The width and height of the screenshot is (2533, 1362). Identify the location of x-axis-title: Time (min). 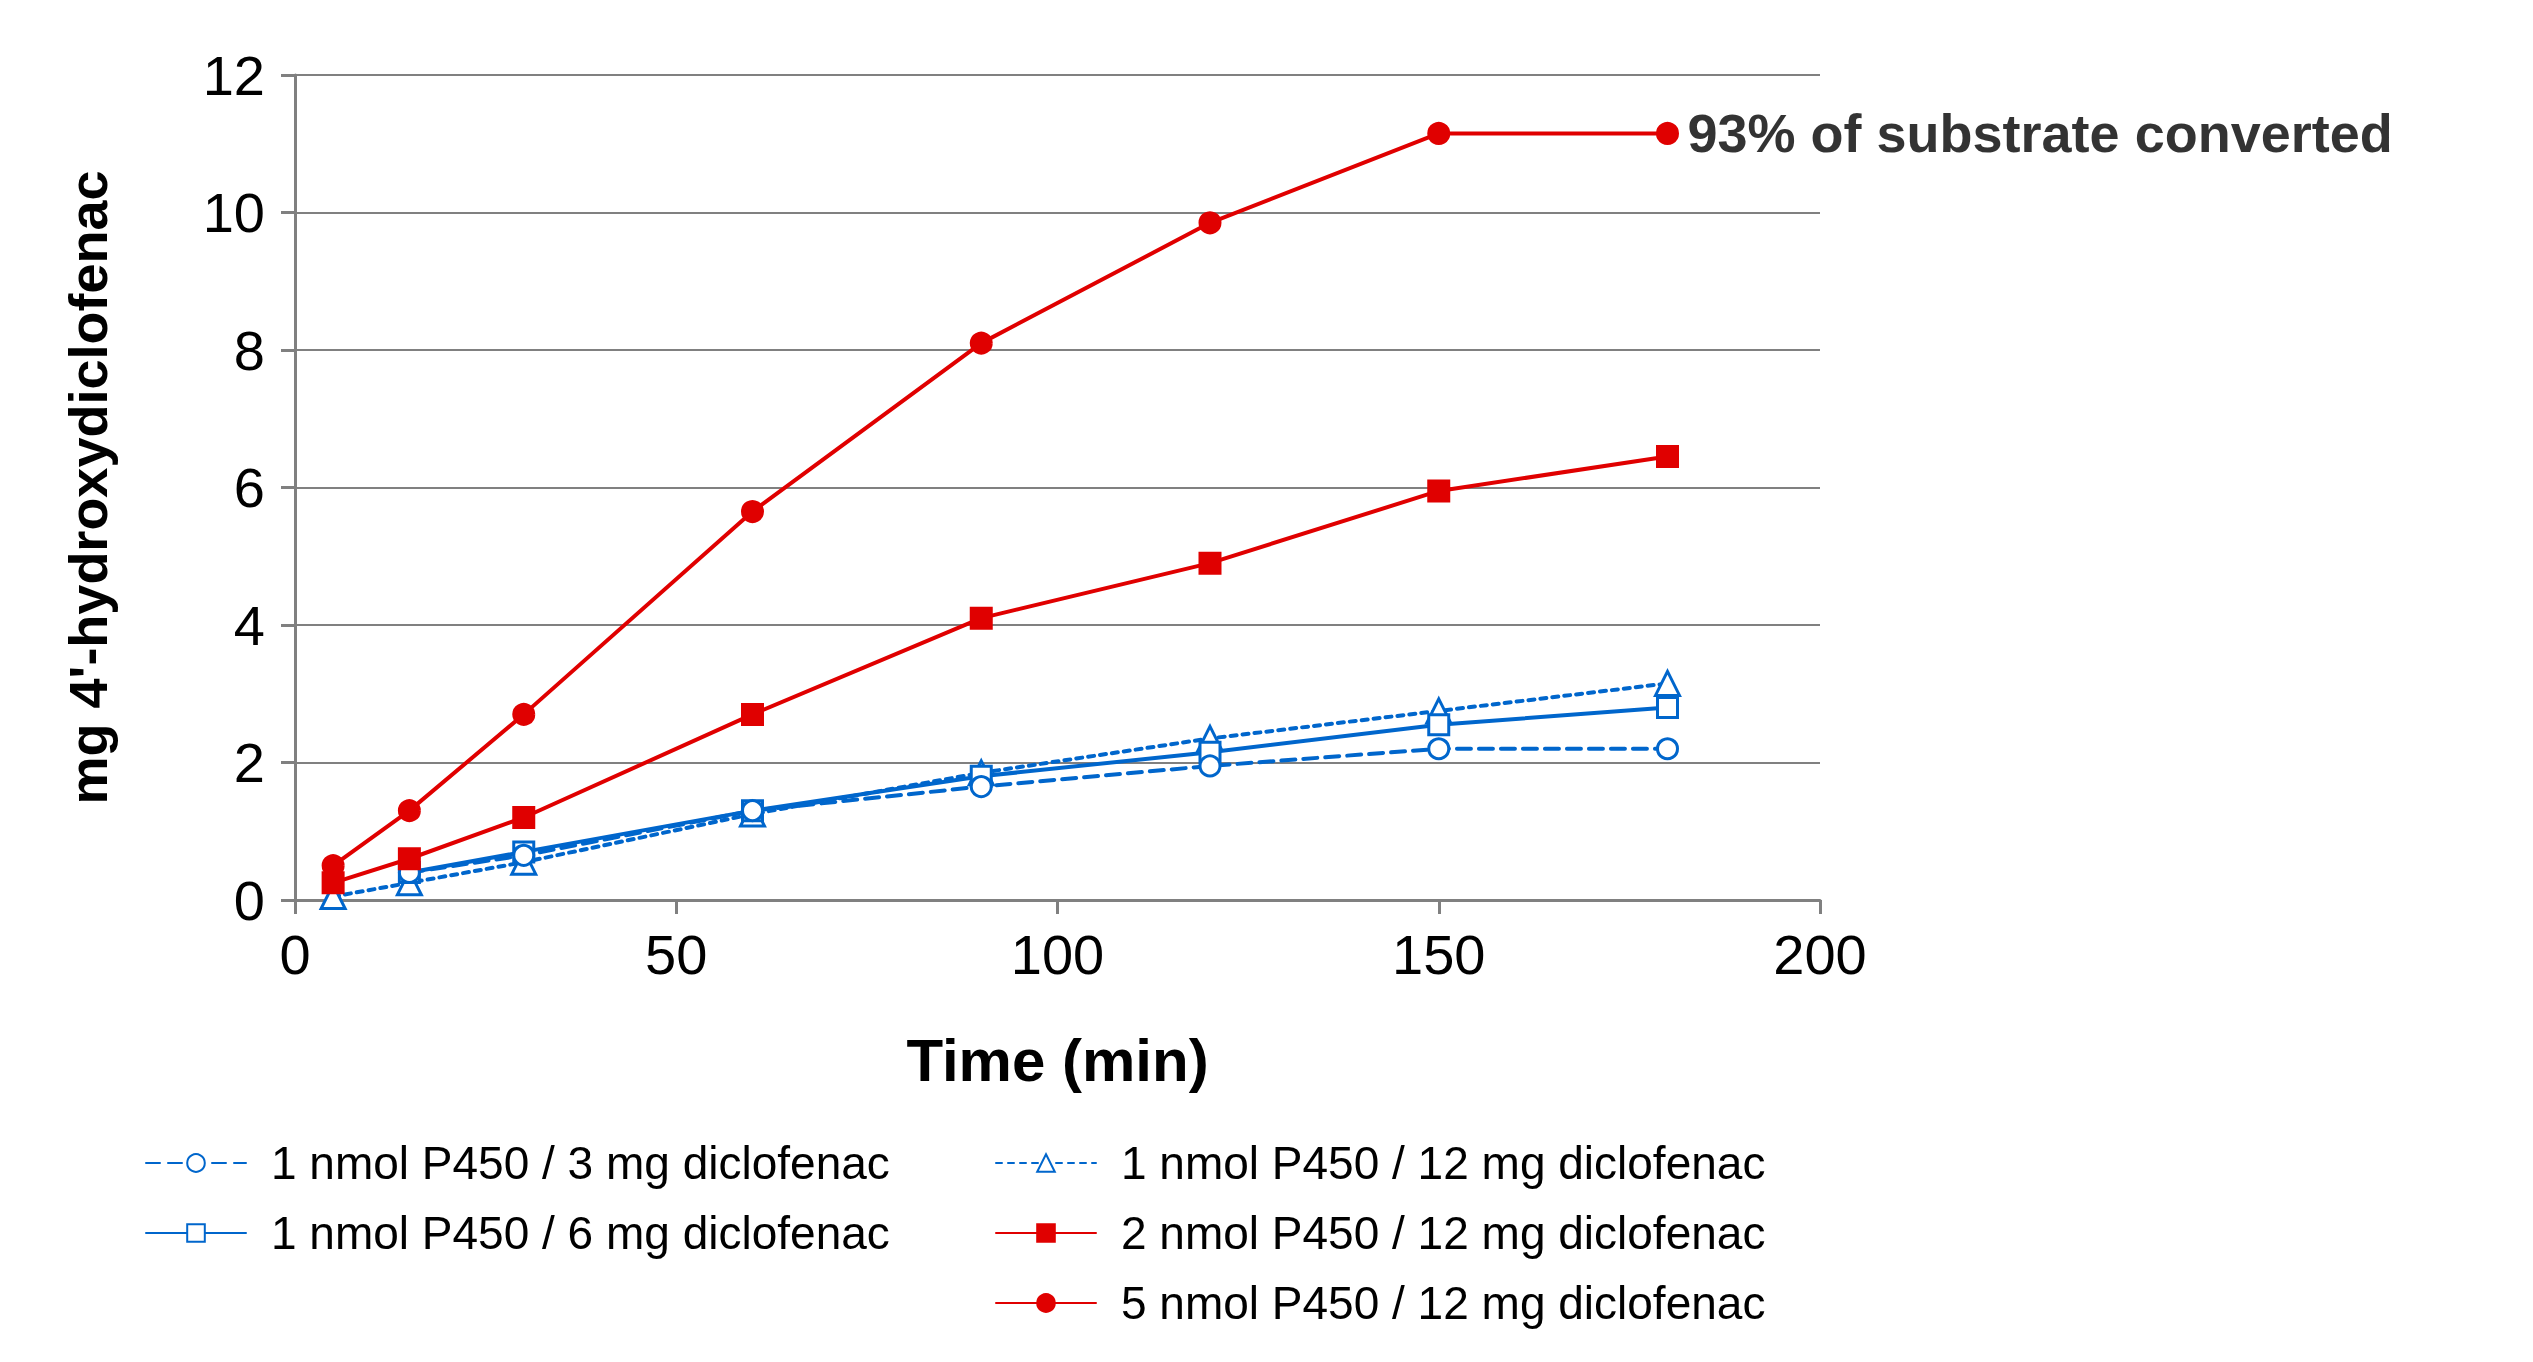
(1057, 1060).